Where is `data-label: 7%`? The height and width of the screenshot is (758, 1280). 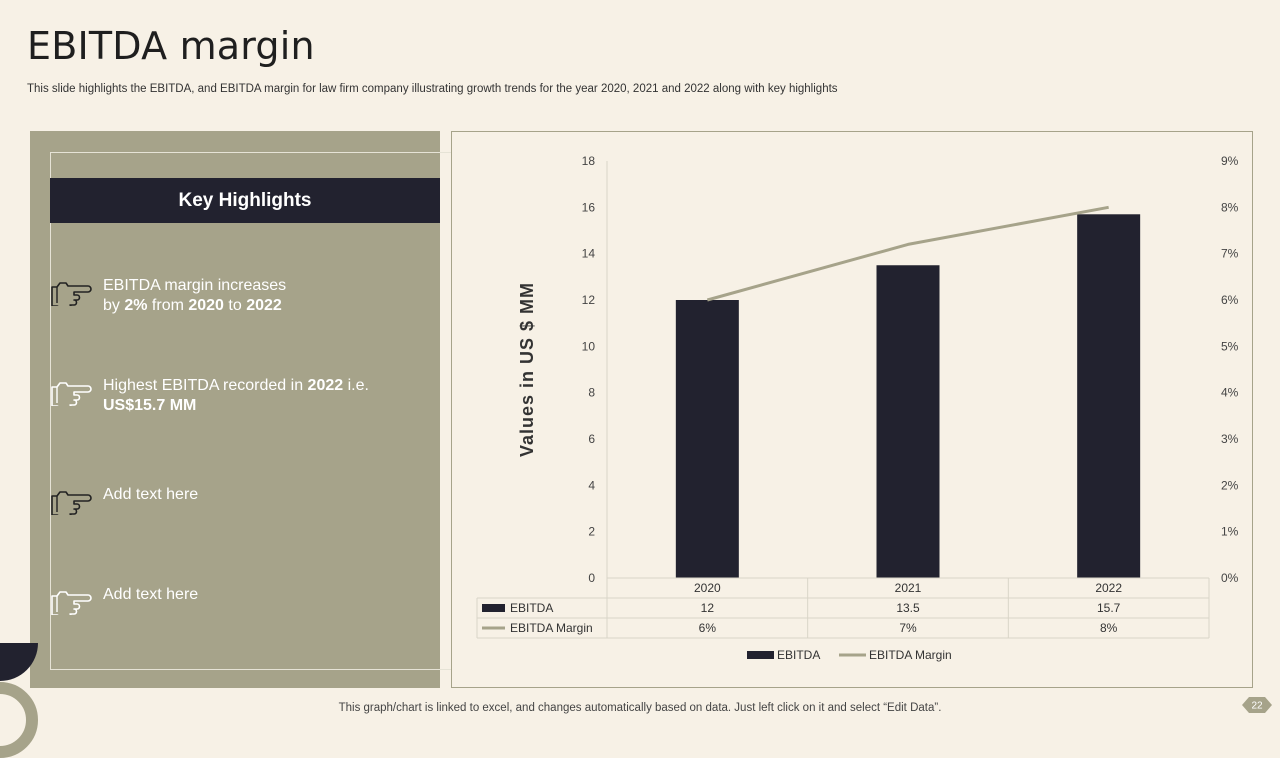 data-label: 7% is located at coordinates (908, 628).